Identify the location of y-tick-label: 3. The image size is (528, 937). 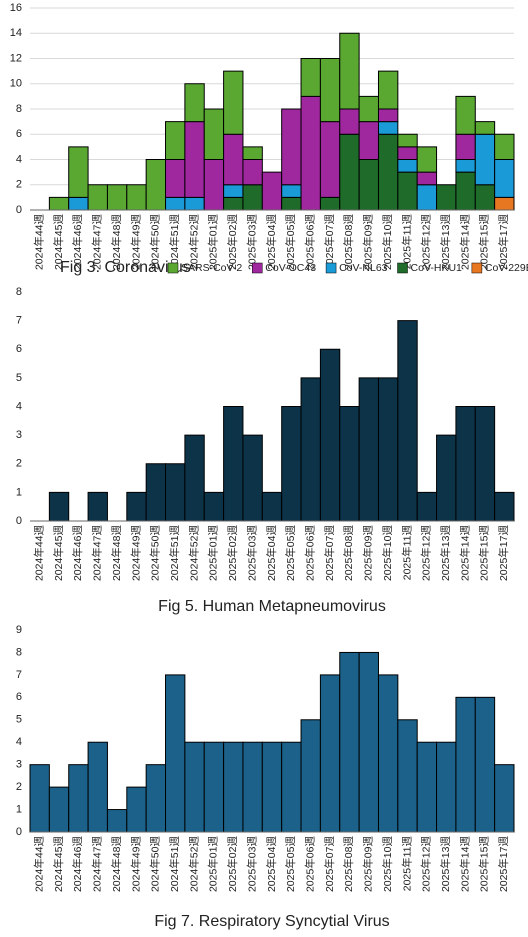
(19, 435).